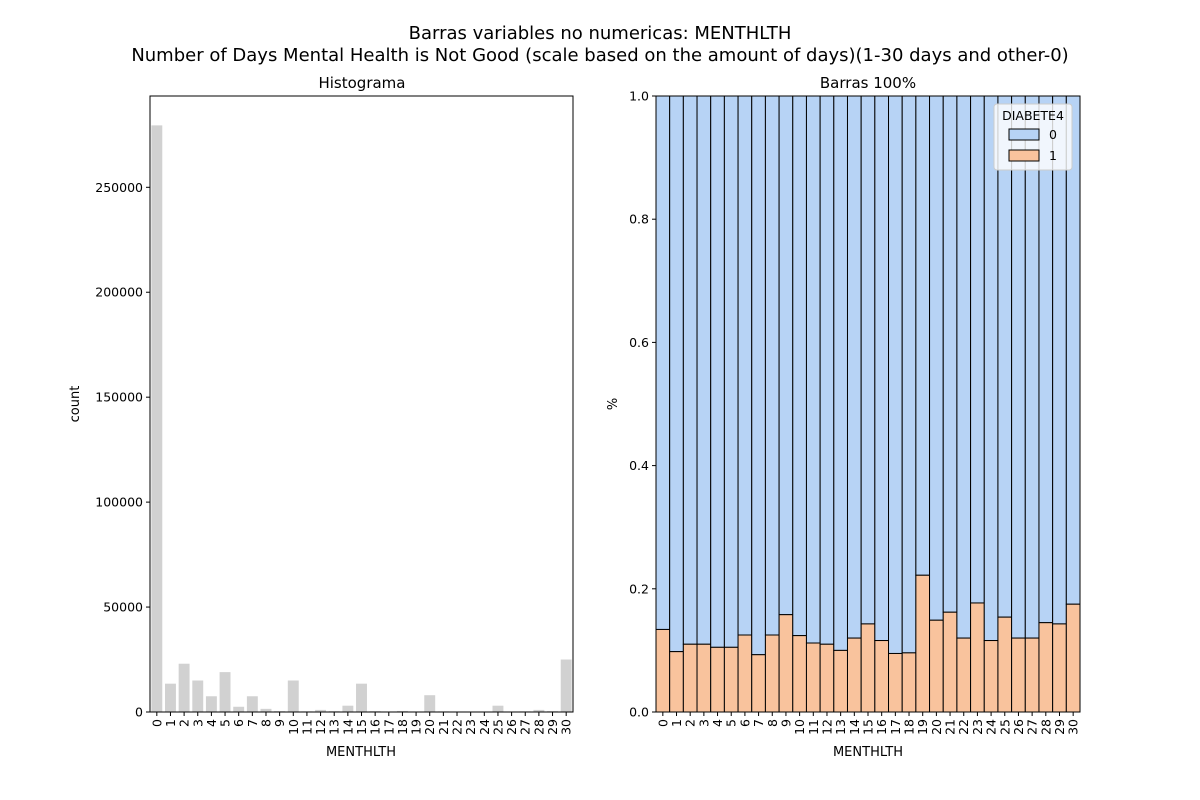  What do you see at coordinates (1053, 155) in the screenshot?
I see `legend-label-1: 1` at bounding box center [1053, 155].